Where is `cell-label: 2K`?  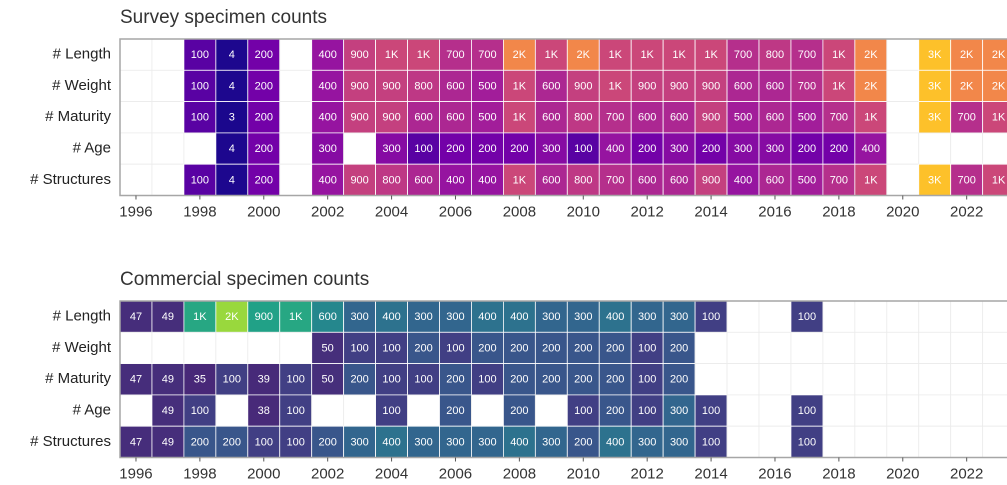 cell-label: 2K is located at coordinates (999, 86).